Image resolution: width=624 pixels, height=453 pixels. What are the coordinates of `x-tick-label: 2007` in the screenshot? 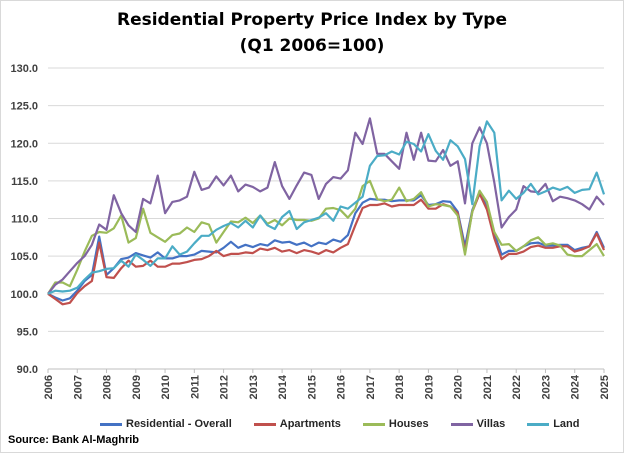 It's located at (78, 387).